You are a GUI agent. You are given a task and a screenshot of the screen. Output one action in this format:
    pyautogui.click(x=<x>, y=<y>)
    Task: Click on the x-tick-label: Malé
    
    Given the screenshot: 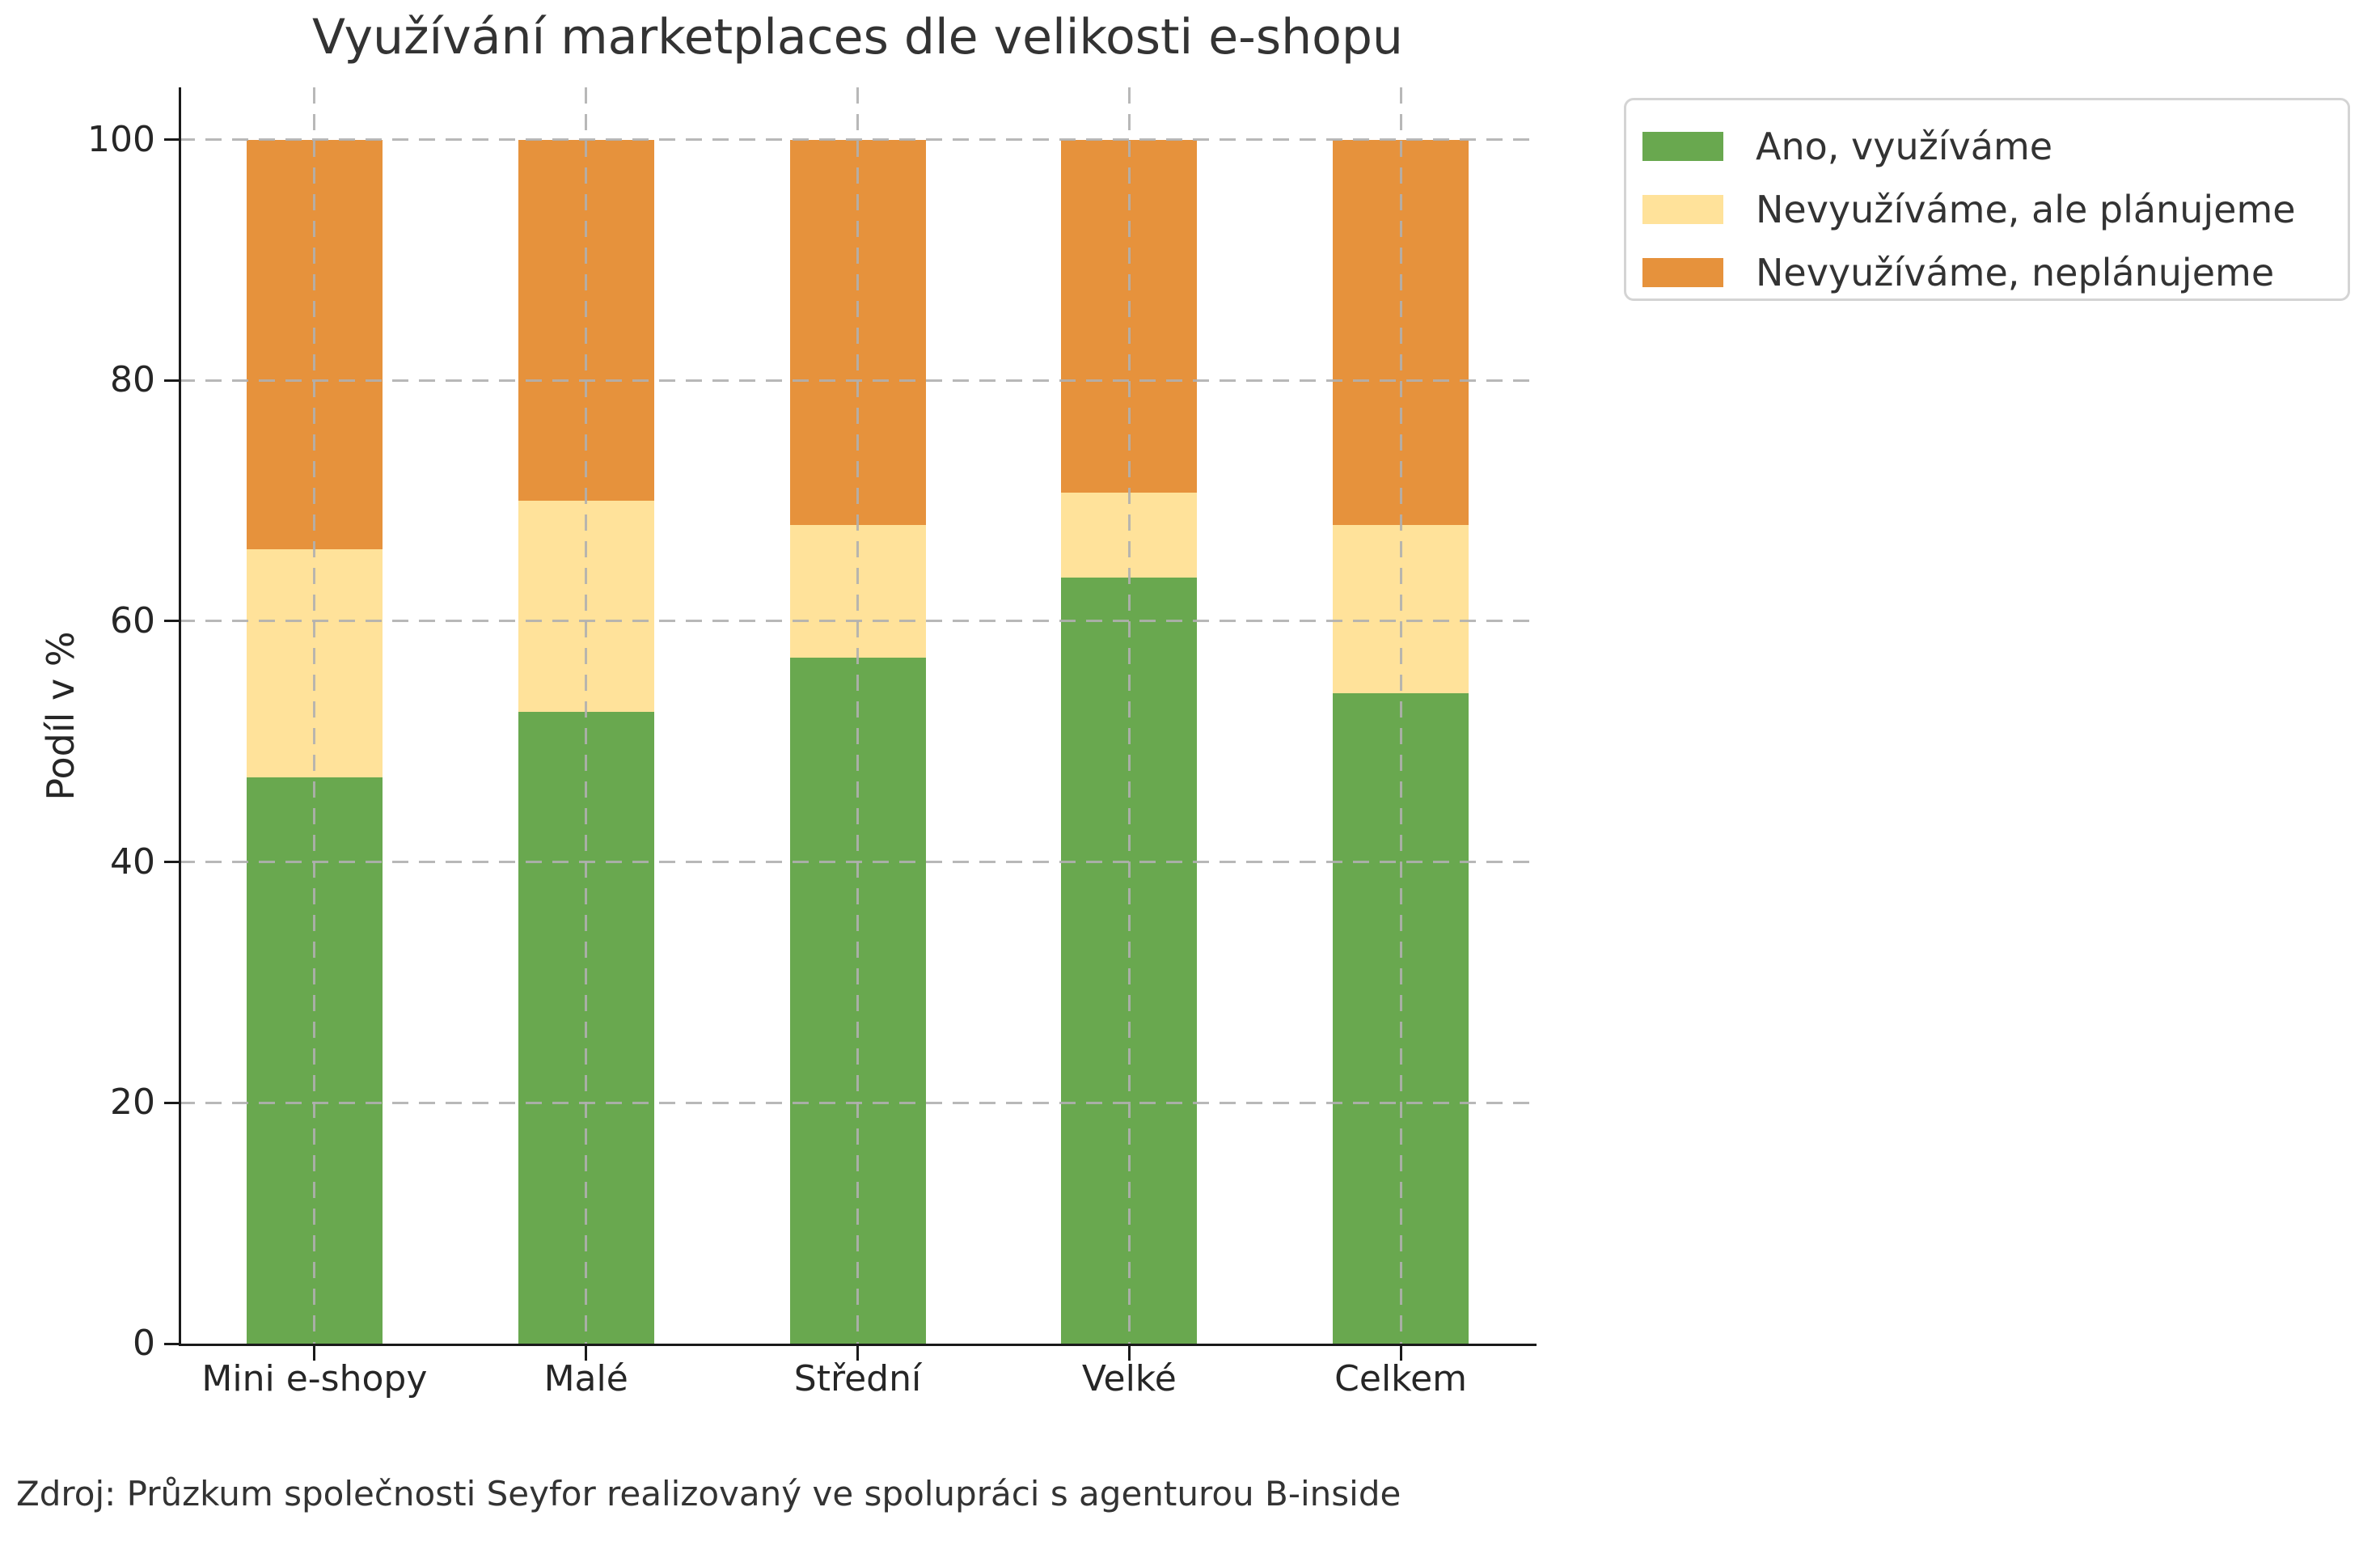 What is the action you would take?
    pyautogui.click(x=585, y=1378)
    